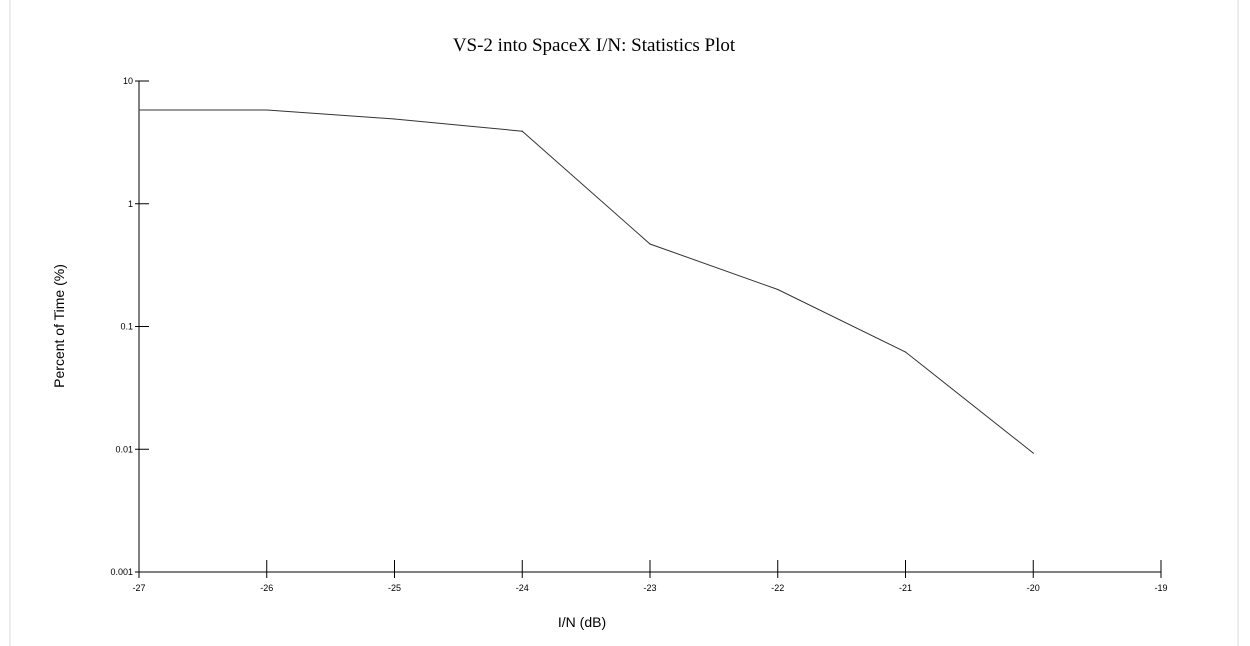  What do you see at coordinates (266, 588) in the screenshot?
I see `x-tick-label: -26` at bounding box center [266, 588].